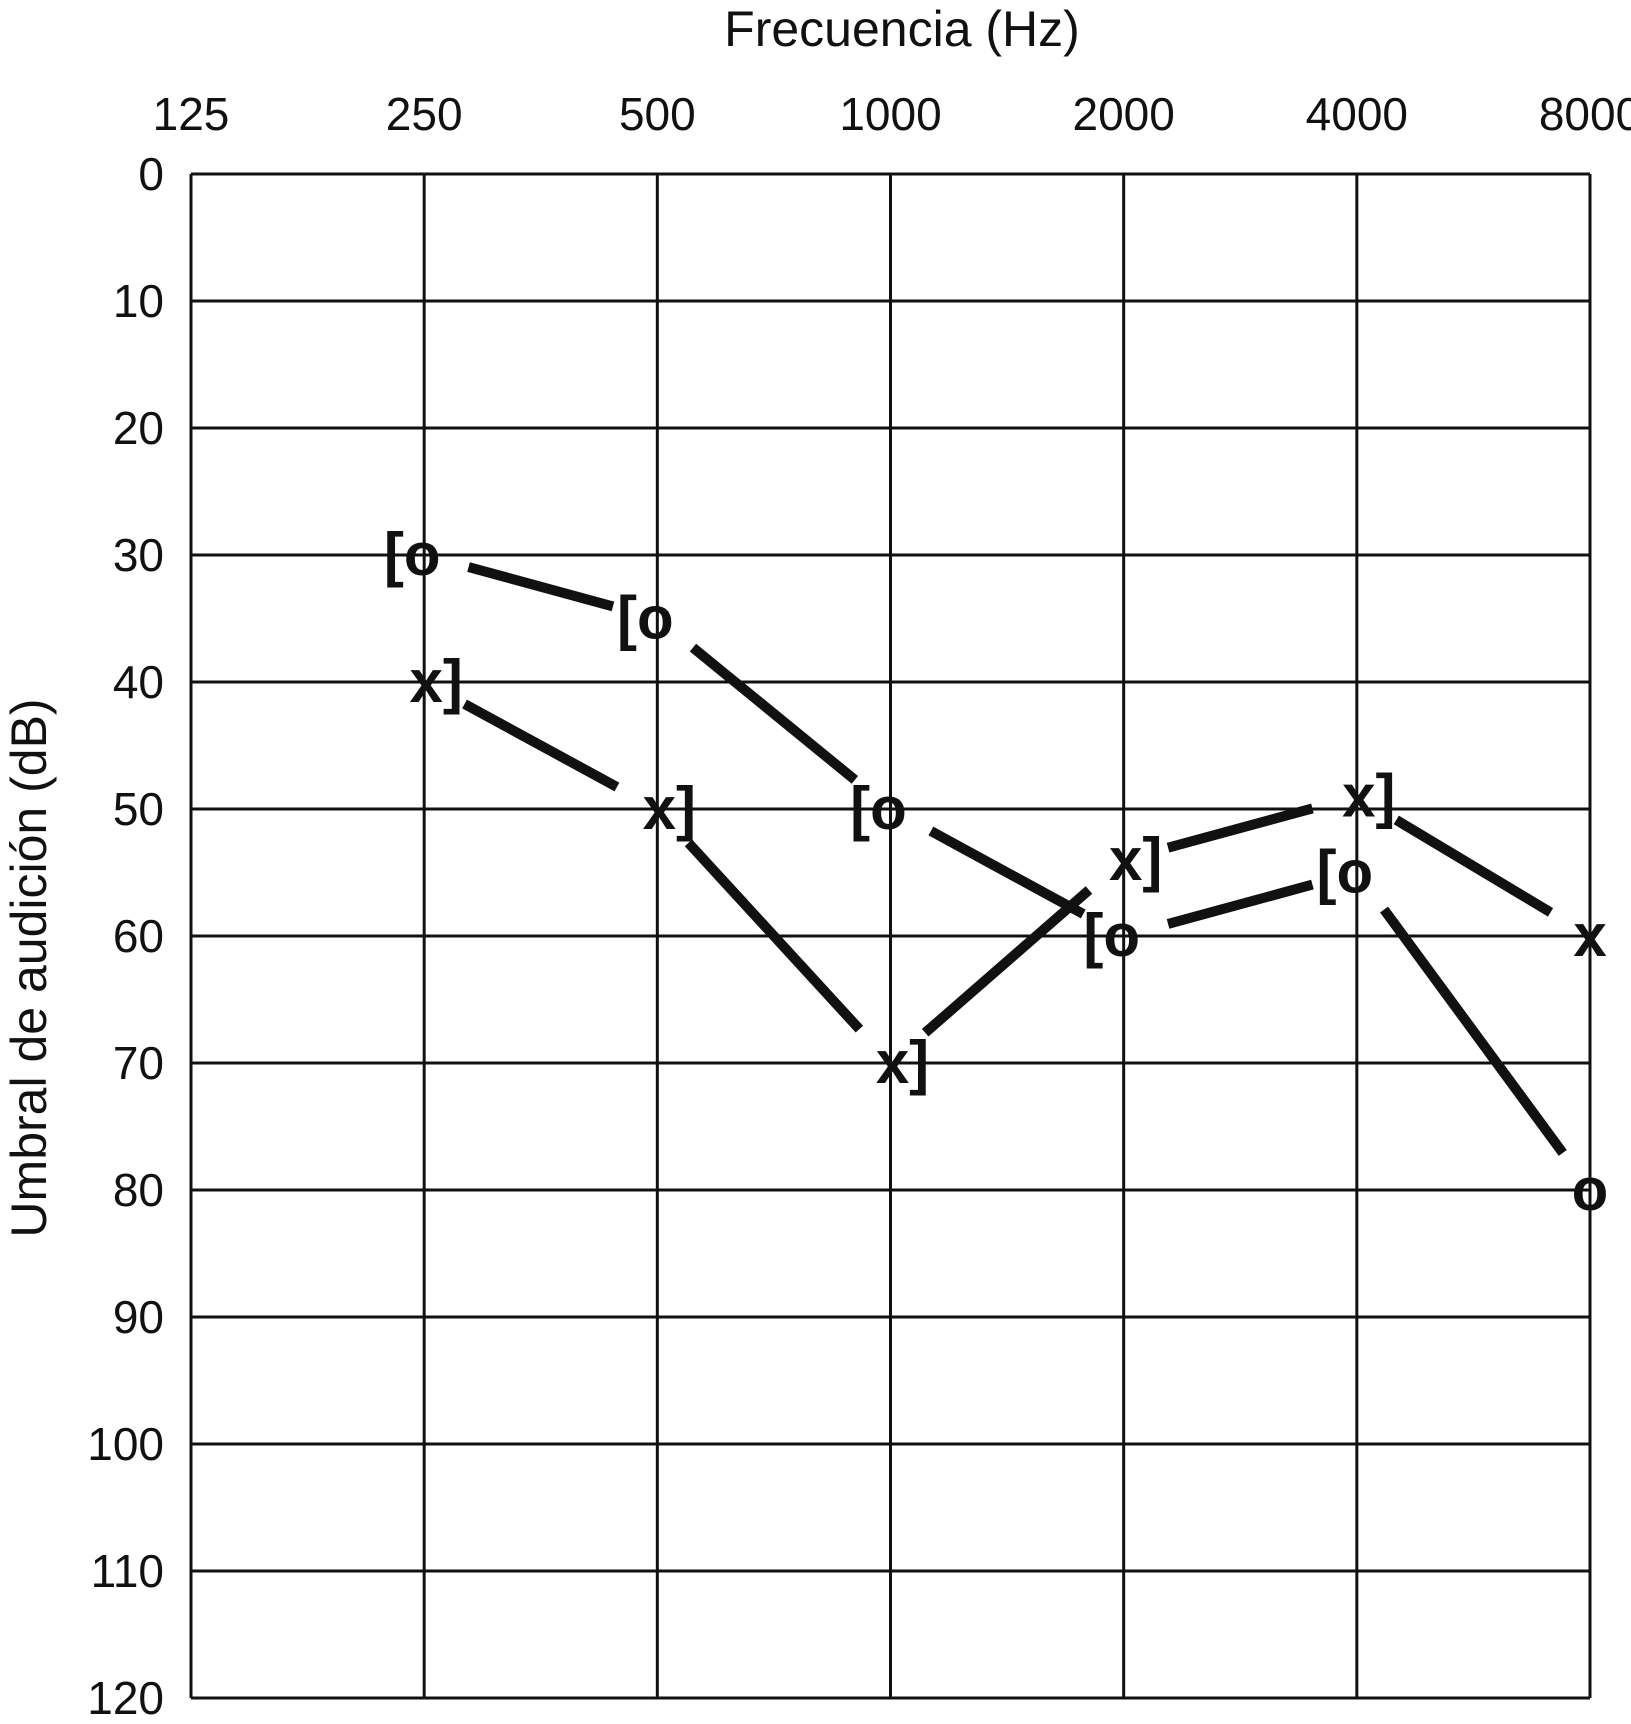 This screenshot has height=1724, width=1631. I want to click on x-tick-label: 2000, so click(1123, 114).